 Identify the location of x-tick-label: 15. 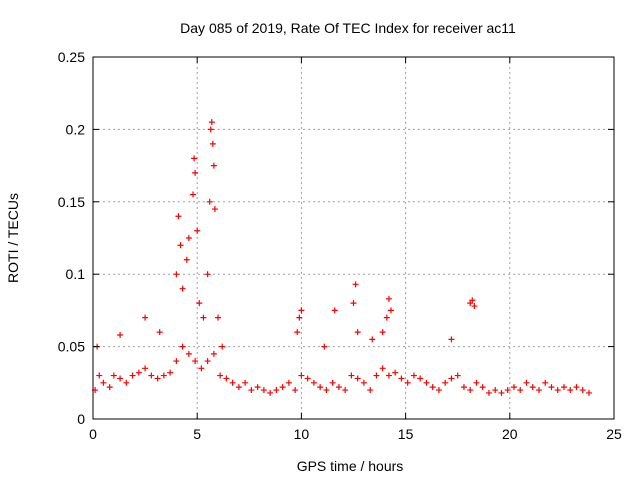
(406, 434).